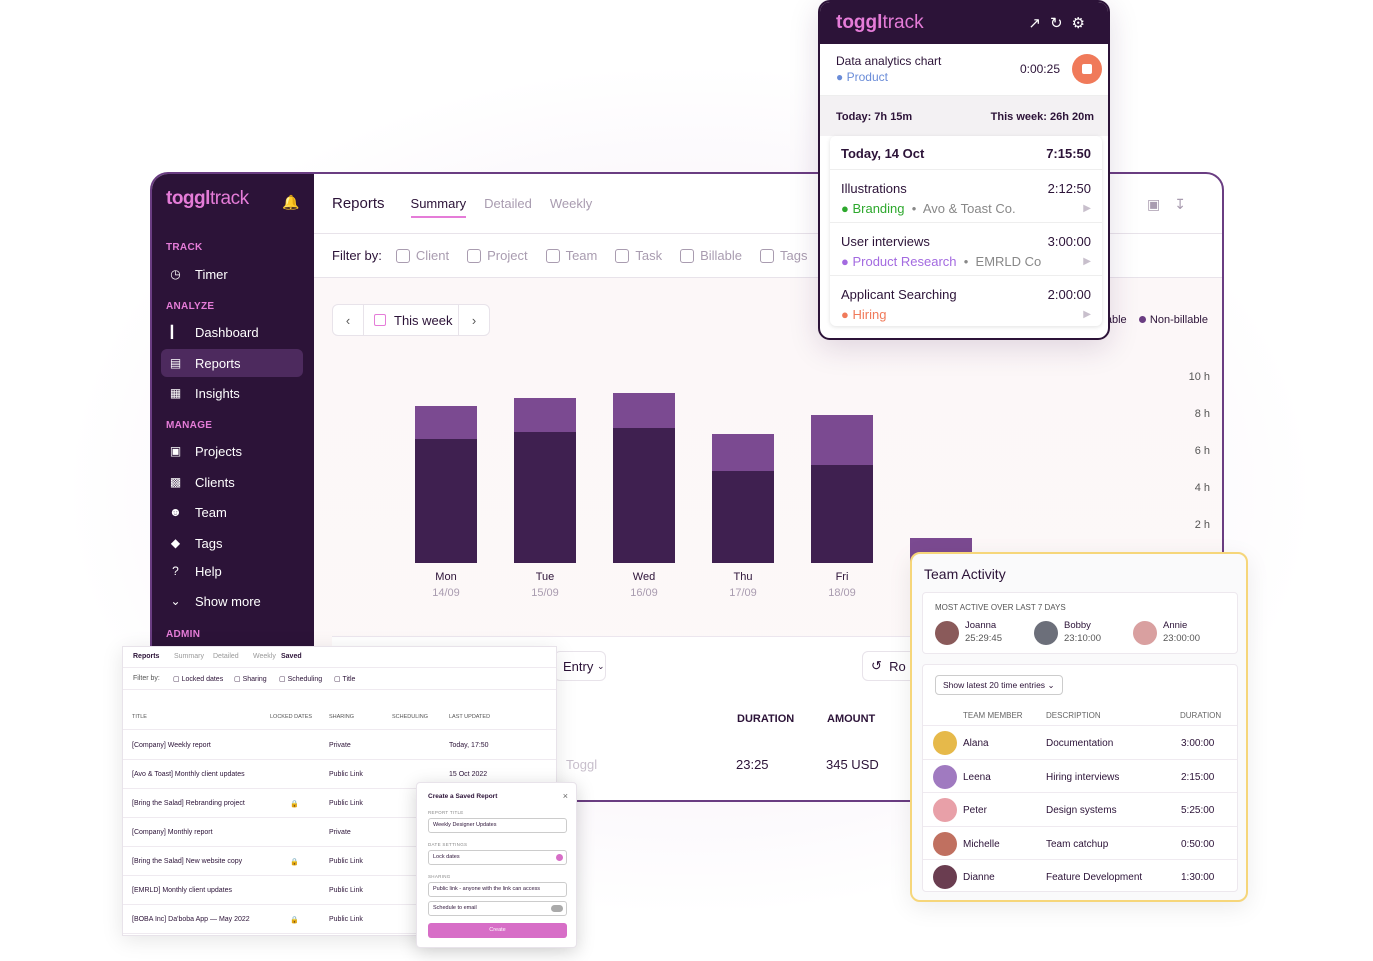 The height and width of the screenshot is (961, 1373). Describe the element at coordinates (202, 482) in the screenshot. I see `sidebar-item-clients: ▩ Clients` at that location.